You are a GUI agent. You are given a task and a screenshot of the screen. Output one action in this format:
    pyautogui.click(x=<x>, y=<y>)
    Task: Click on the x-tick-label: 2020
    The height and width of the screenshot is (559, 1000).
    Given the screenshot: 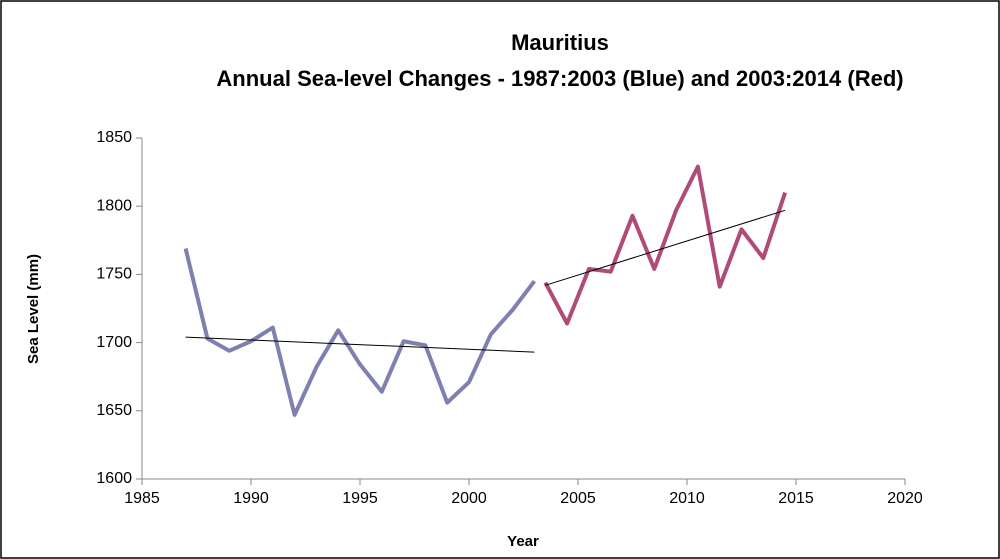 What is the action you would take?
    pyautogui.click(x=905, y=498)
    